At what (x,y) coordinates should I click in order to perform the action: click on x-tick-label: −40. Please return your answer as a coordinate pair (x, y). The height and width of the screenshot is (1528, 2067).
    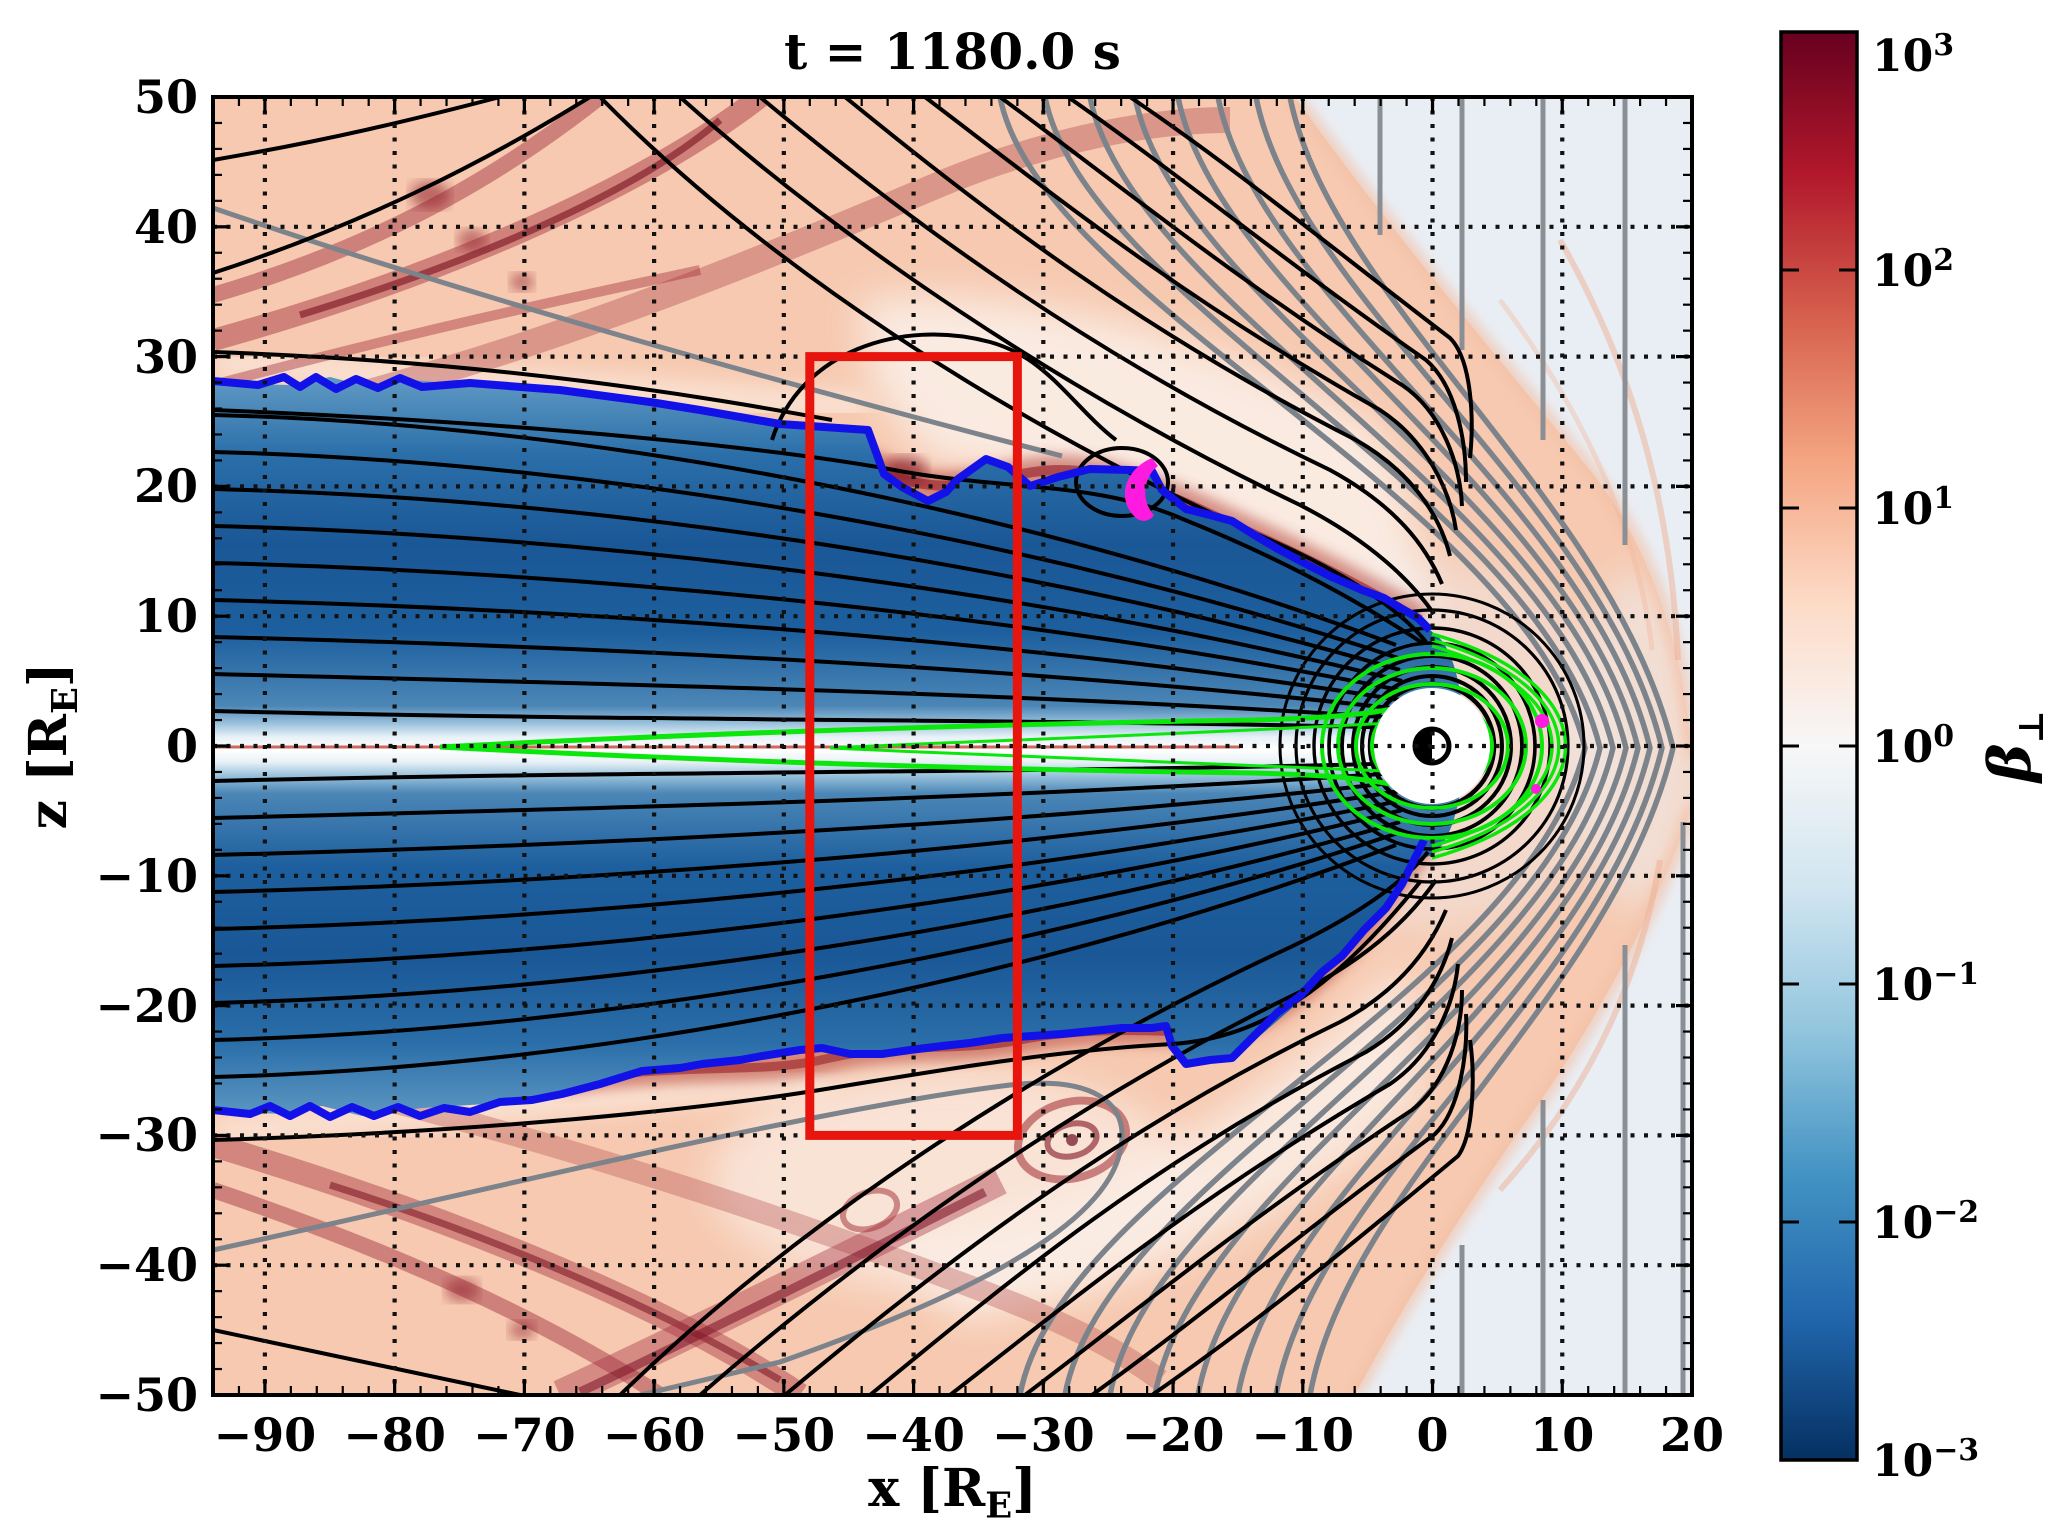
    Looking at the image, I should click on (913, 1435).